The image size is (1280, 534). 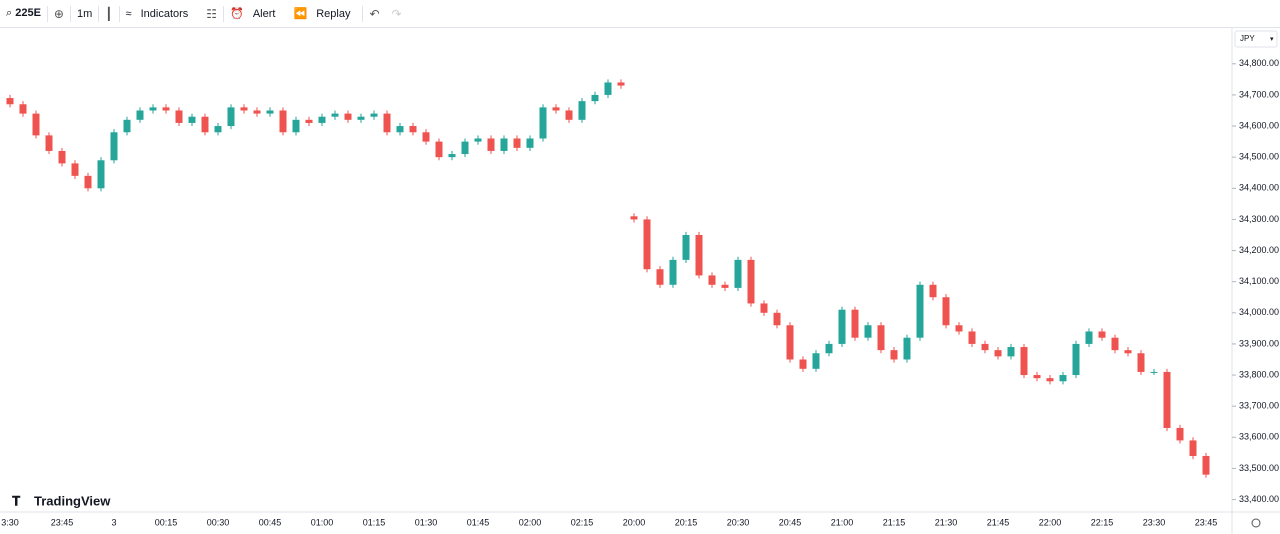 What do you see at coordinates (396, 13) in the screenshot?
I see `redo: ↷` at bounding box center [396, 13].